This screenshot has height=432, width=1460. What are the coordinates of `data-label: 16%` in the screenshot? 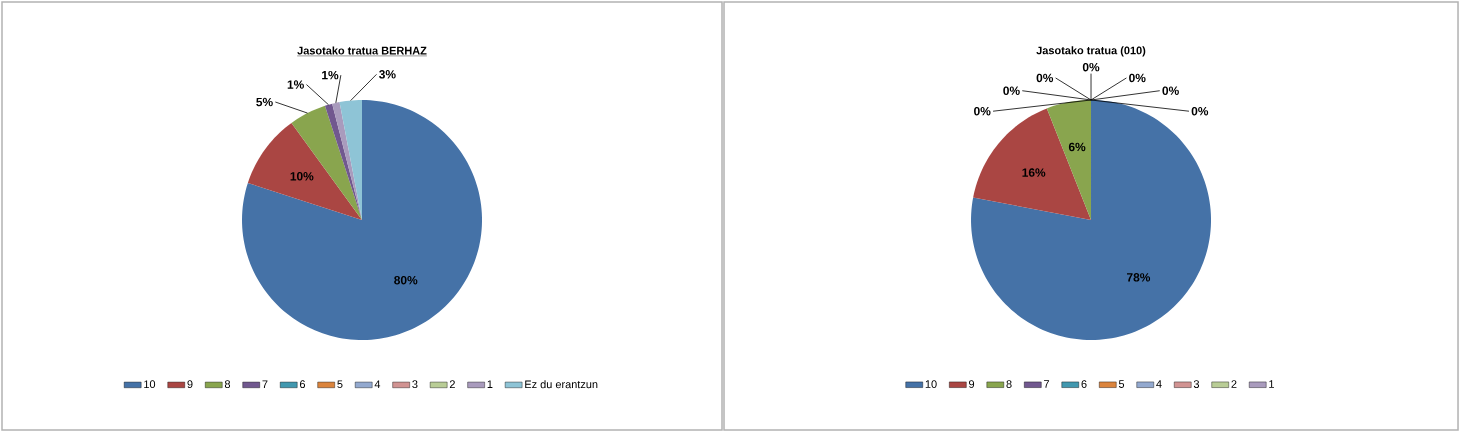 It's located at (1034, 172).